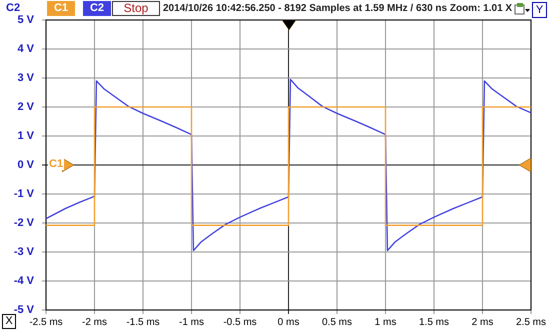 Image resolution: width=549 pixels, height=330 pixels. Describe the element at coordinates (97, 8) in the screenshot. I see `text: C2` at that location.